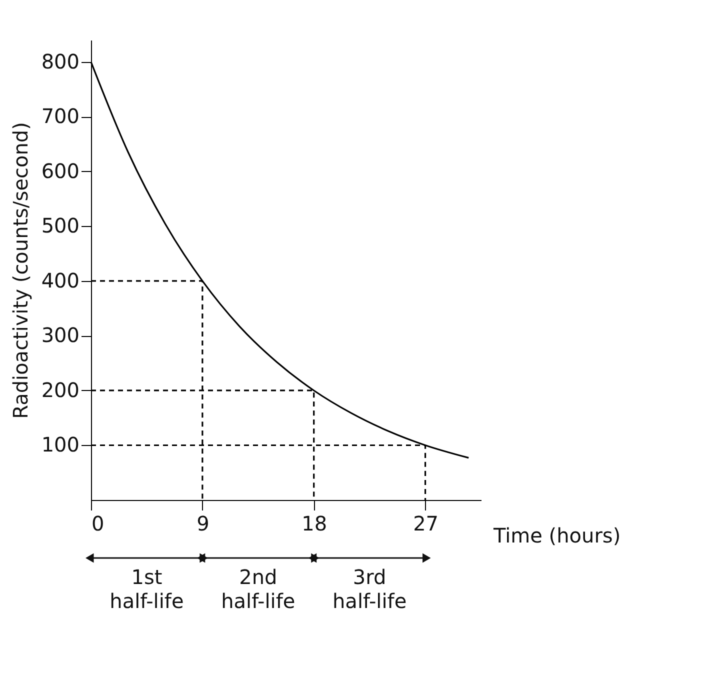  What do you see at coordinates (147, 589) in the screenshot?
I see `text: 1st half-life` at bounding box center [147, 589].